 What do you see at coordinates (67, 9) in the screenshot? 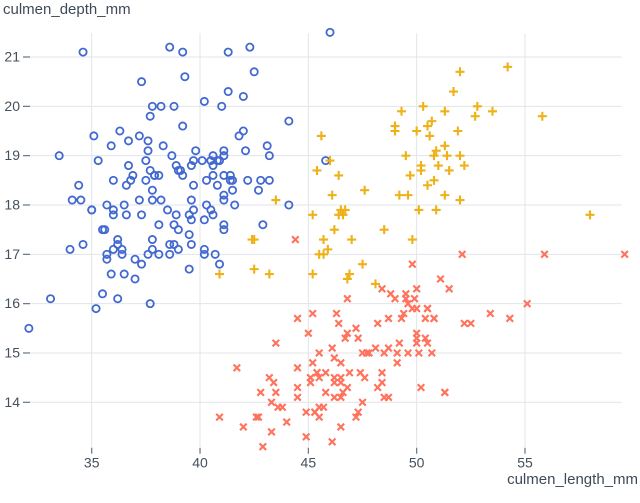
I see `y-axis-title: culmen_depth_mm` at bounding box center [67, 9].